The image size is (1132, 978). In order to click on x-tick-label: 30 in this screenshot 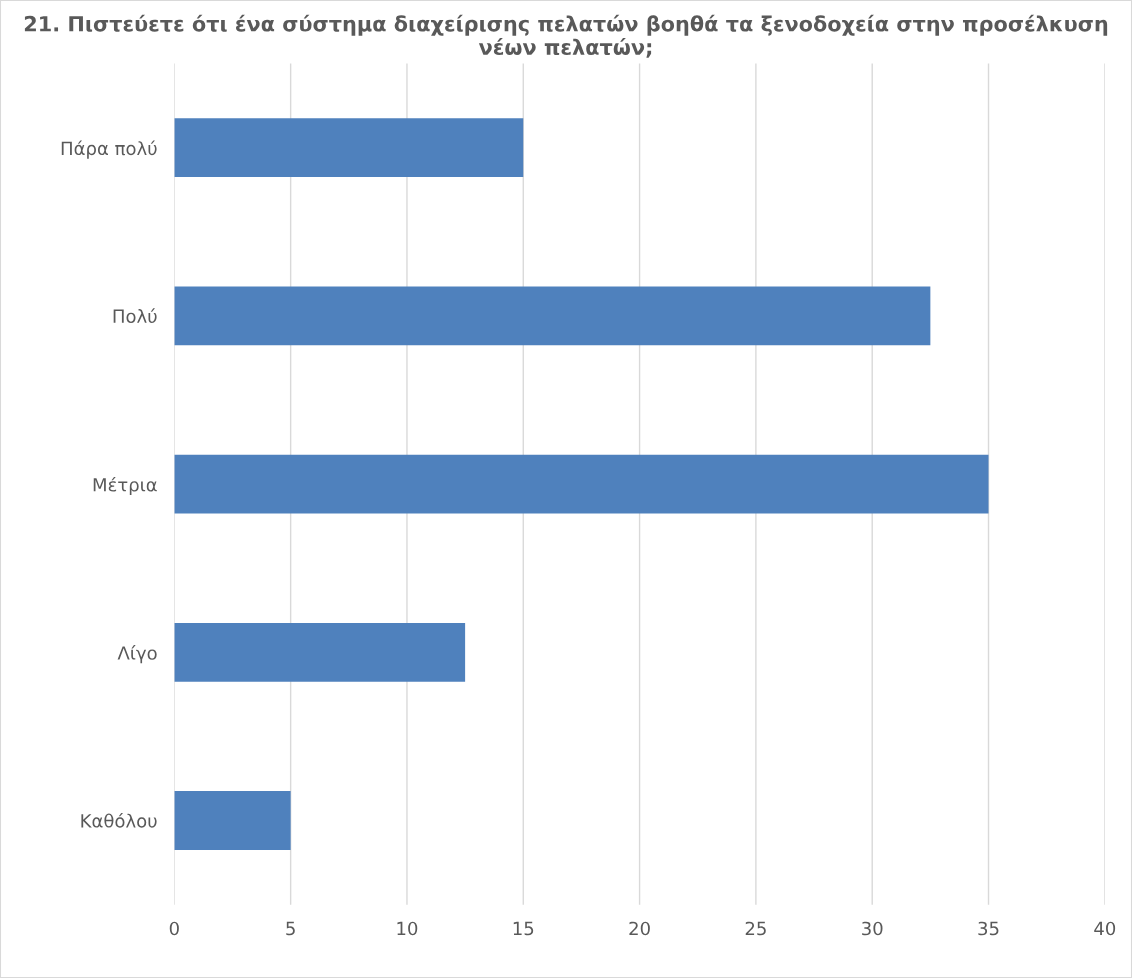, I will do `click(872, 928)`.